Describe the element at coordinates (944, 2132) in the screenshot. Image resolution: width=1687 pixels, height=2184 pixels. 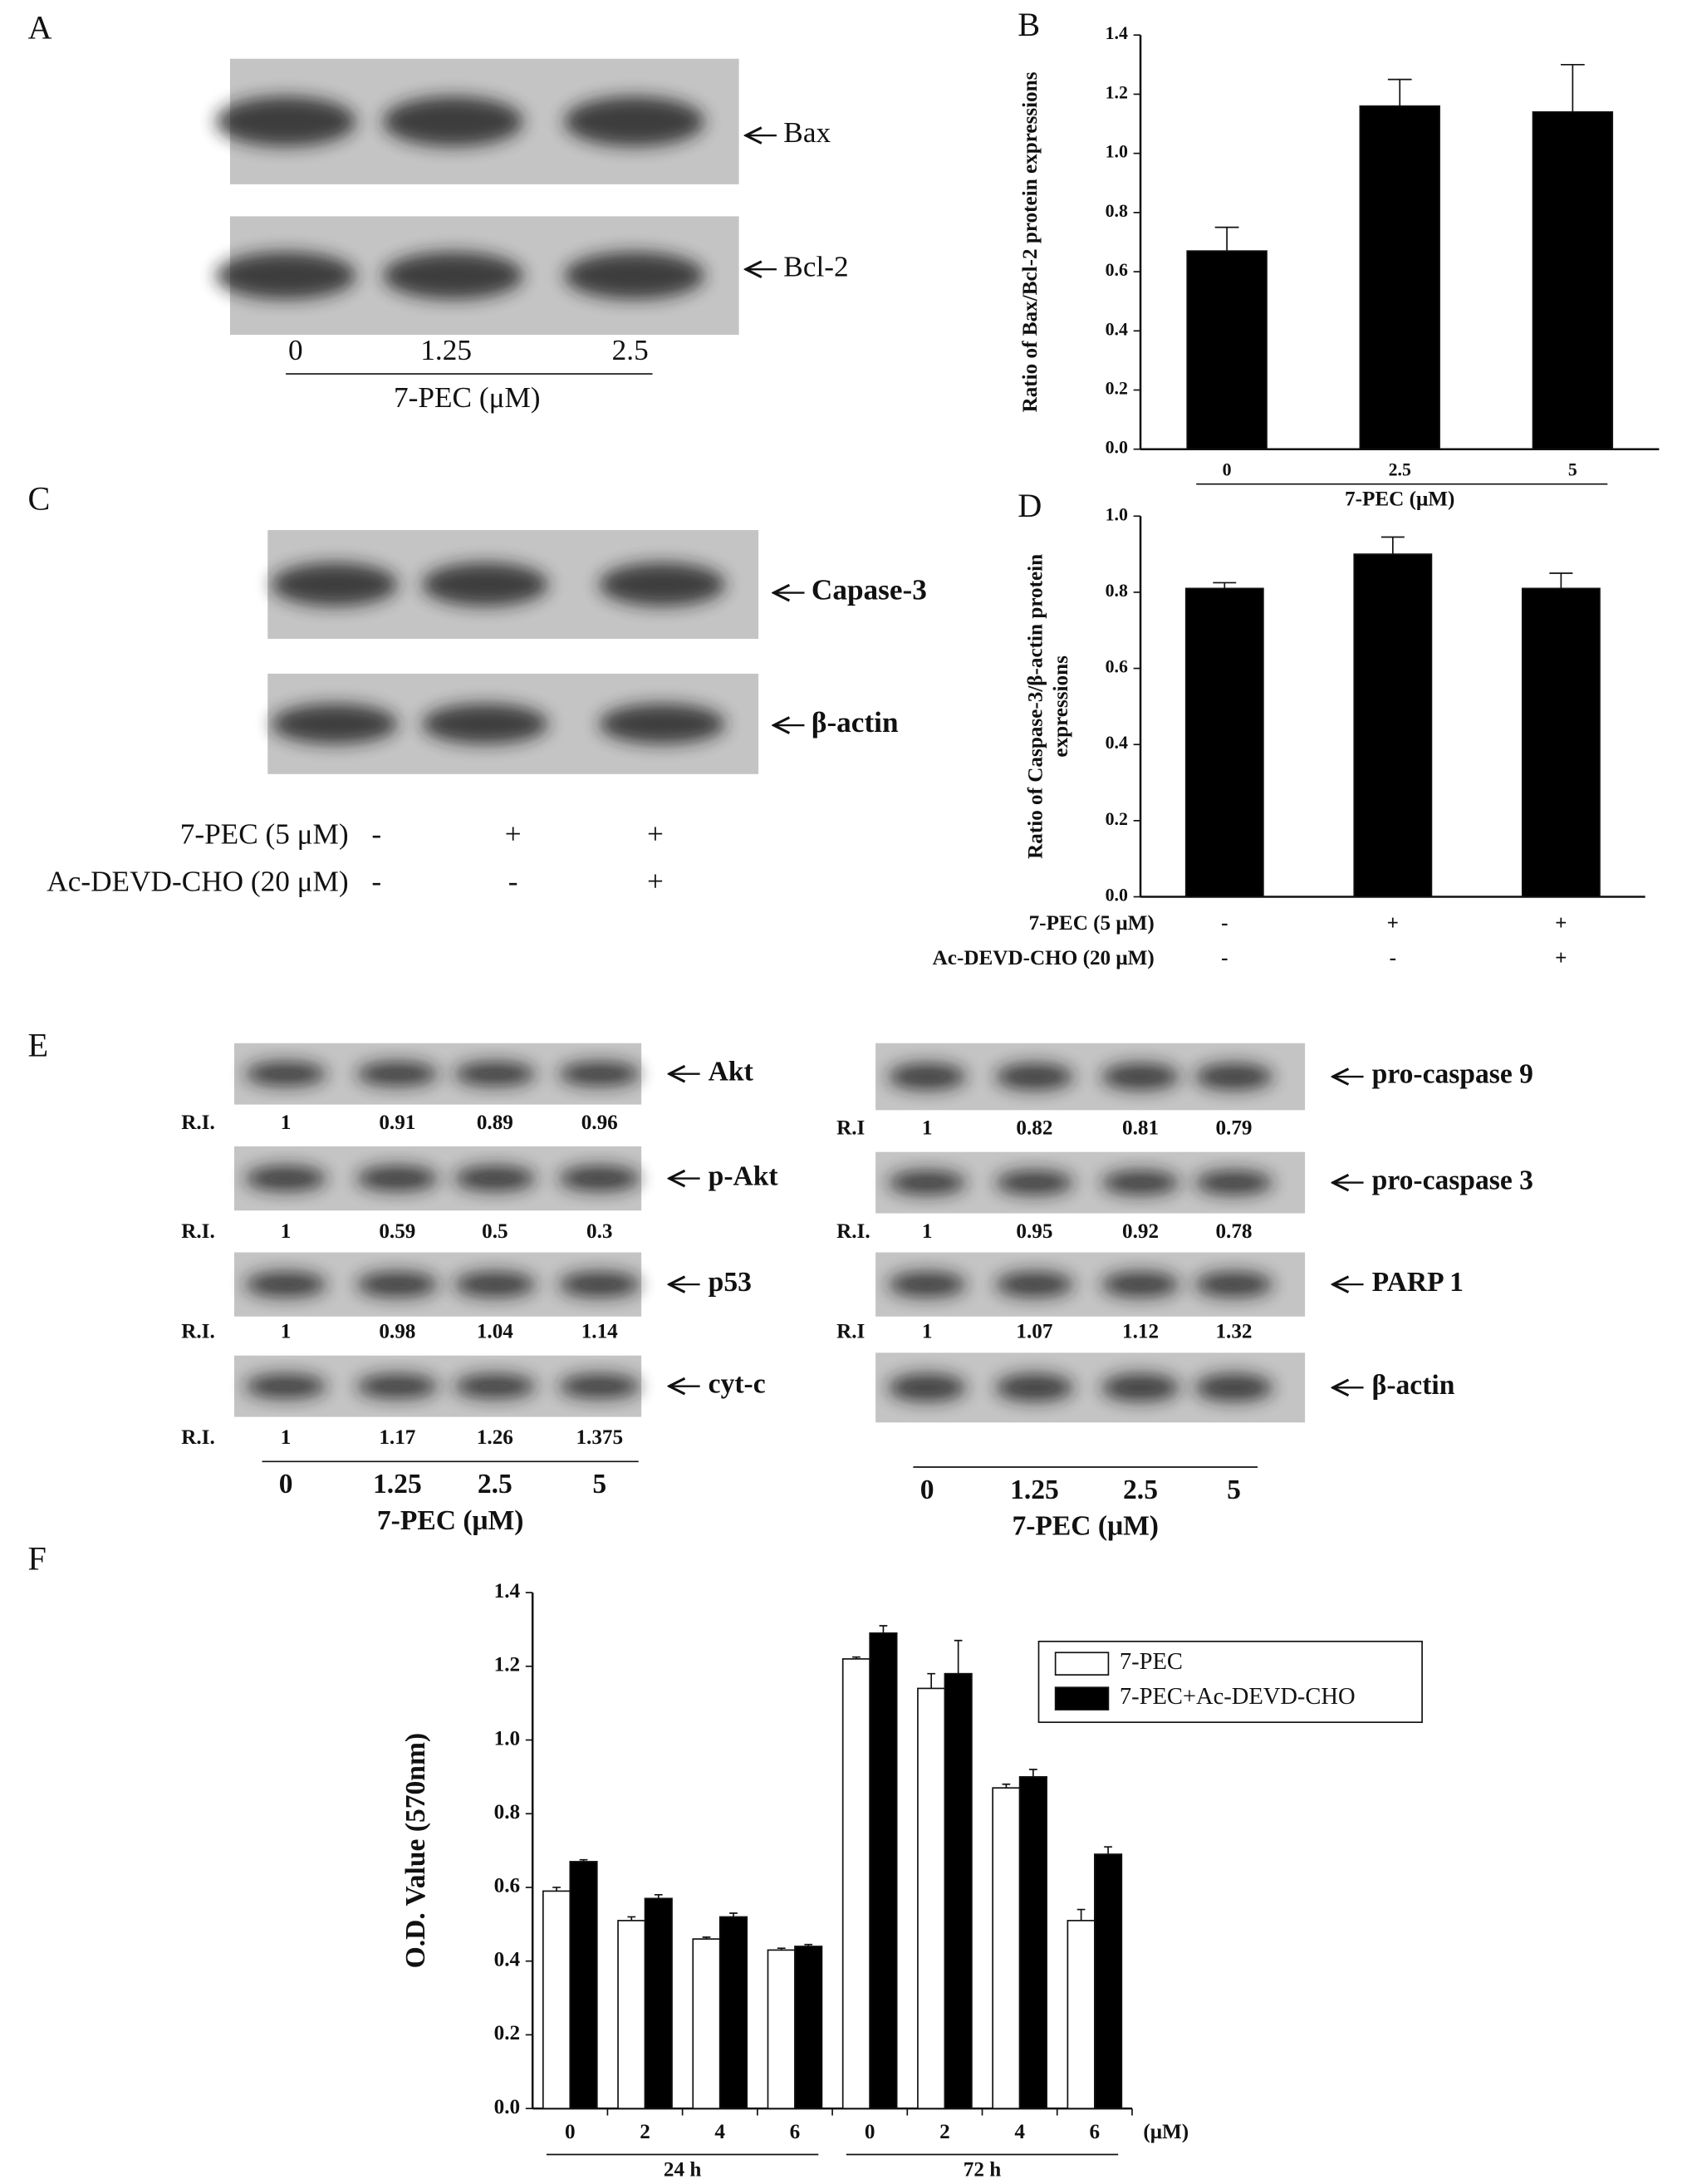
I see `x-tick-label: 2` at that location.